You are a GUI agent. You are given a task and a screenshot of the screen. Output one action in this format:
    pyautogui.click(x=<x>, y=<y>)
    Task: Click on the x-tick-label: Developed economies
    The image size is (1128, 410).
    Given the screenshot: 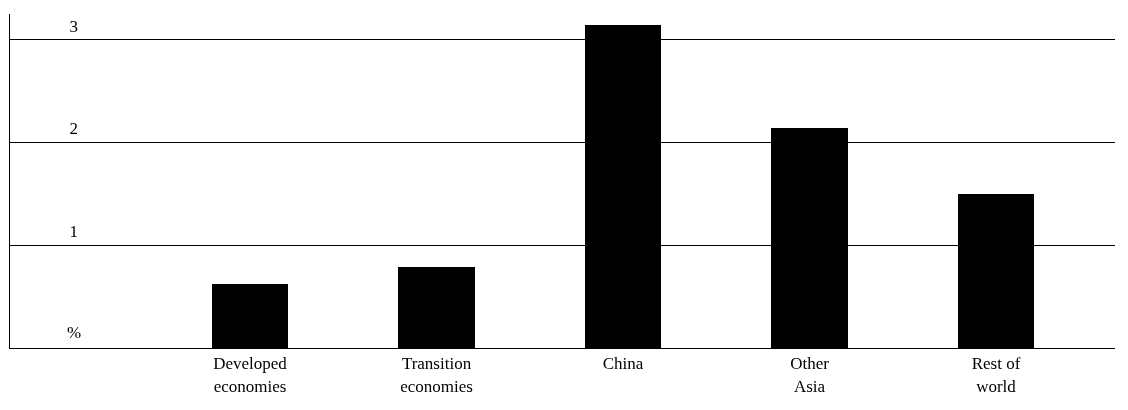 What is the action you would take?
    pyautogui.click(x=250, y=375)
    